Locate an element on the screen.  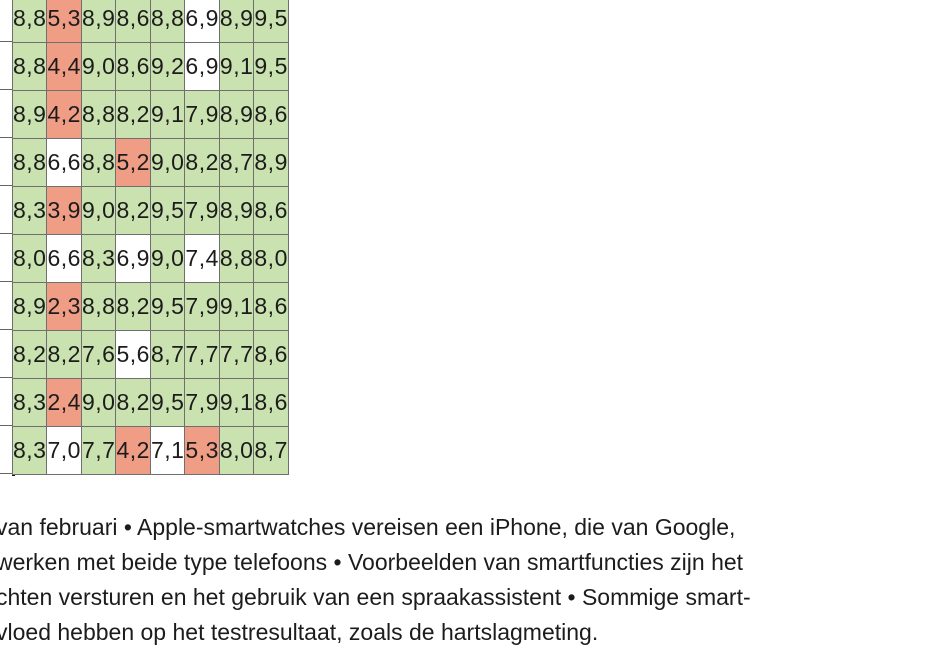
table-row: 8,3 2,4 9,0 8,2 9,5 7,9 9,1 8,6 is located at coordinates (150, 402).